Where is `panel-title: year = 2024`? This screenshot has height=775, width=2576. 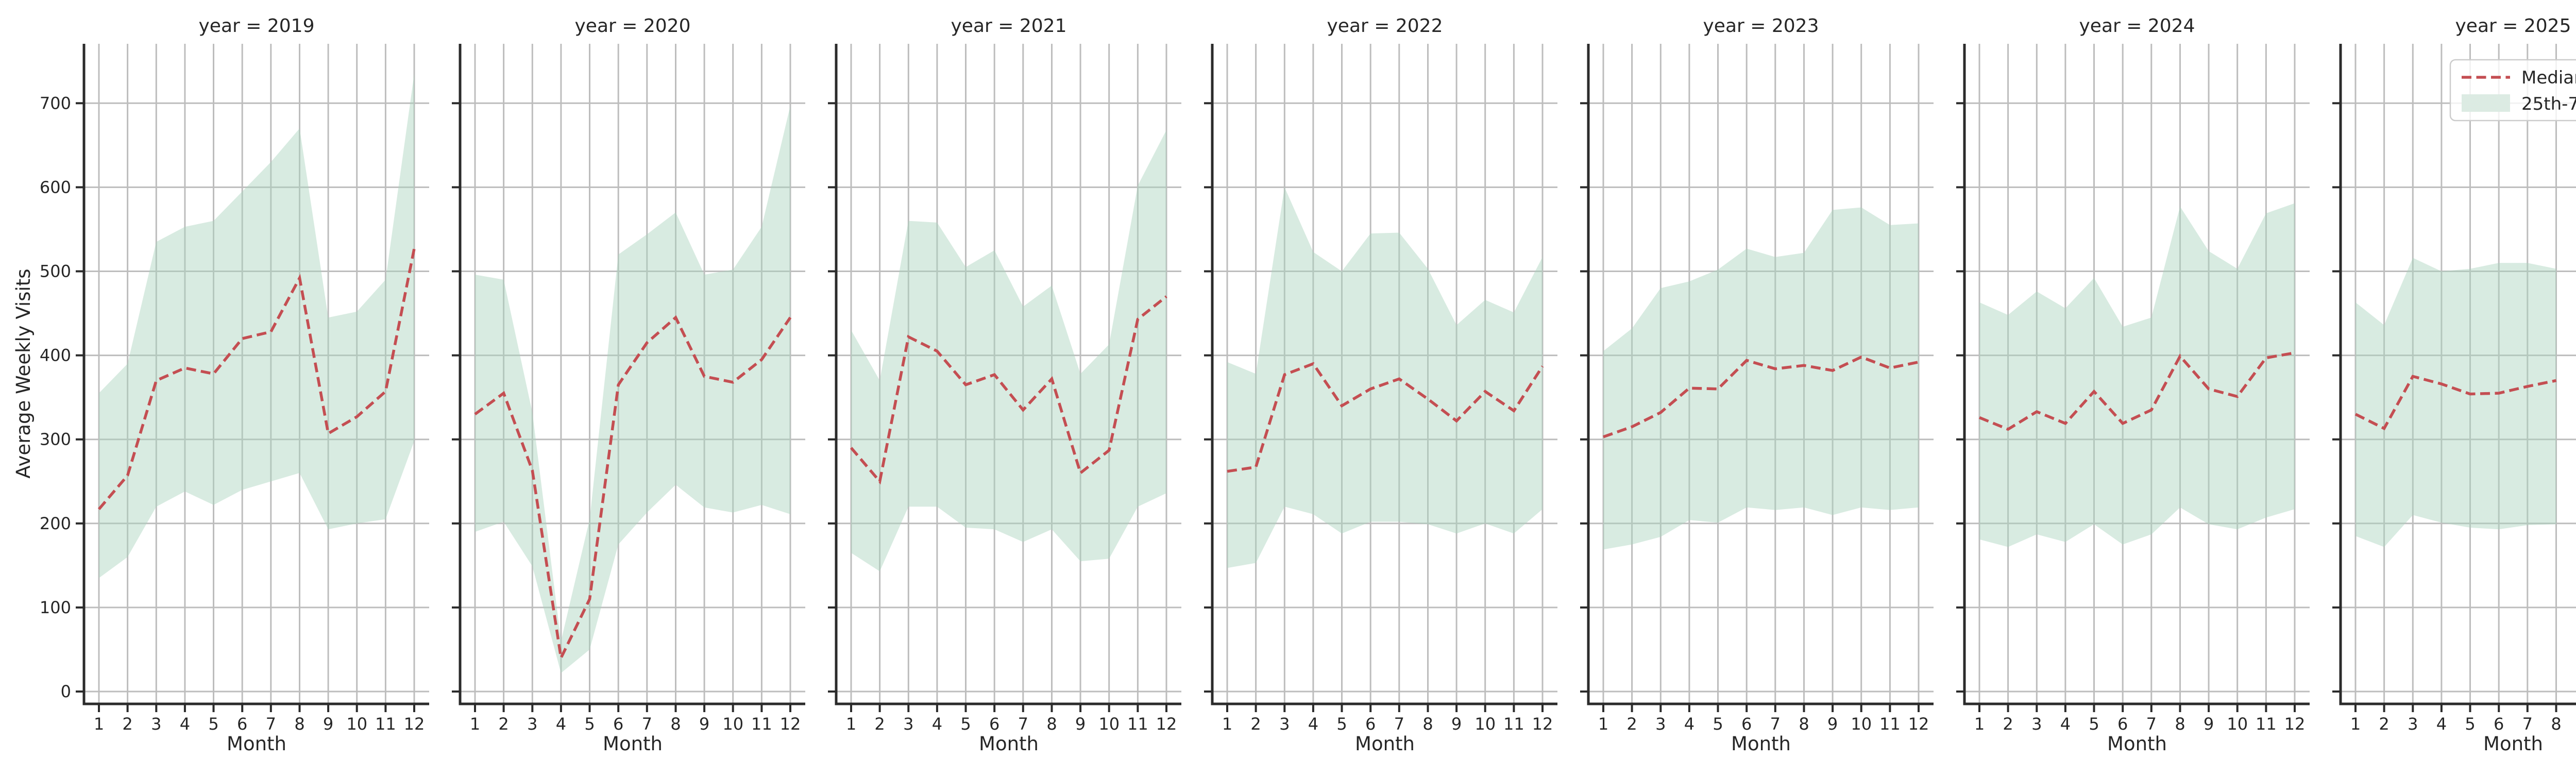 panel-title: year = 2024 is located at coordinates (2137, 26).